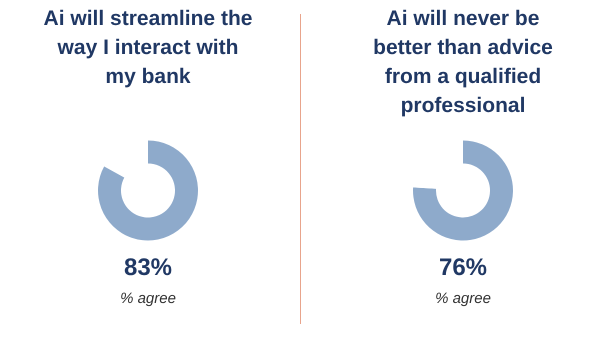 The width and height of the screenshot is (601, 352). Describe the element at coordinates (463, 267) in the screenshot. I see `text: 76%` at that location.